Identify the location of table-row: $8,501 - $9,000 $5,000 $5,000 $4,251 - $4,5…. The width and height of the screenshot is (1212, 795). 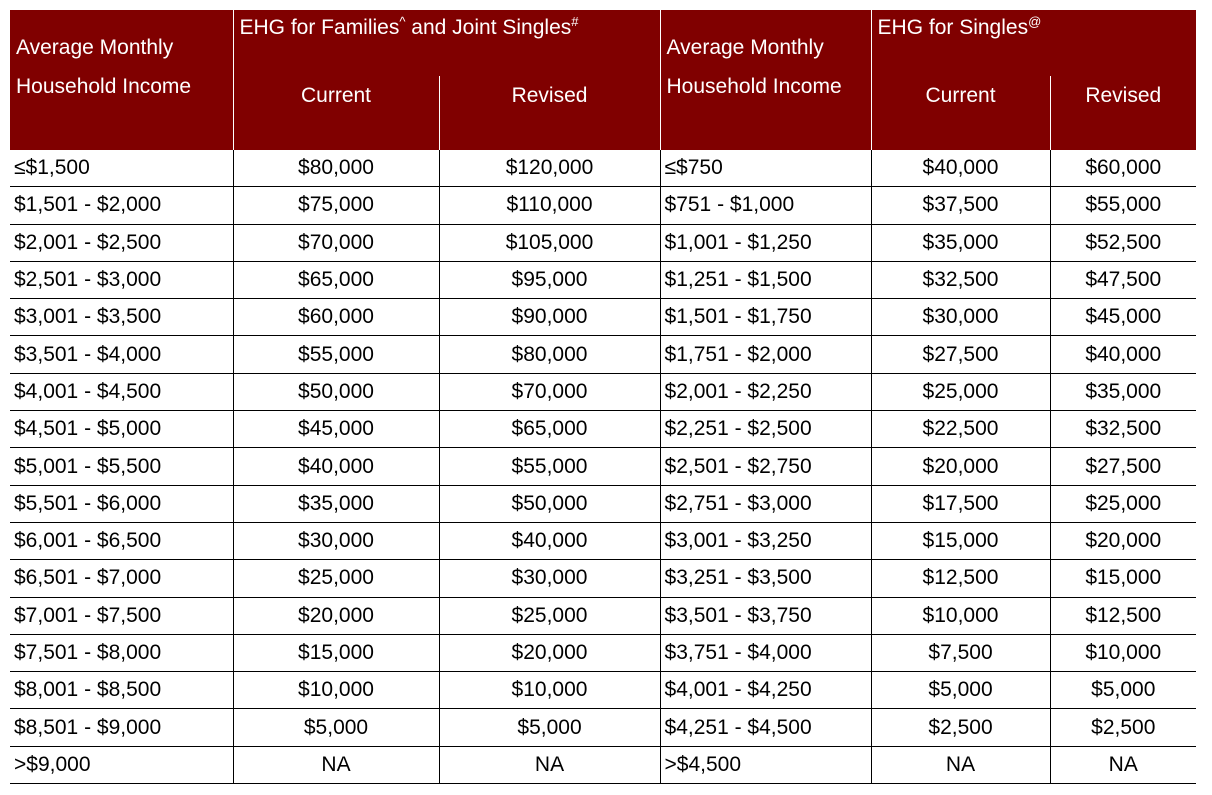
(603, 727).